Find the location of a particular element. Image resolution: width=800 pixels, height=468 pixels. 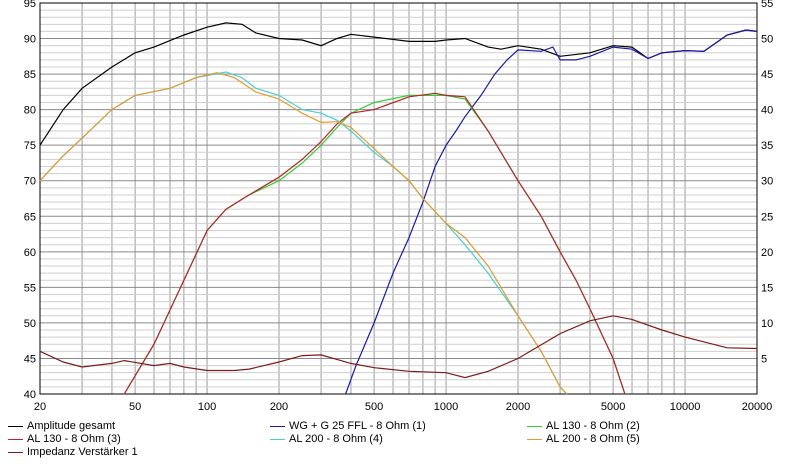

y-tick-label-right: 30 is located at coordinates (767, 182).